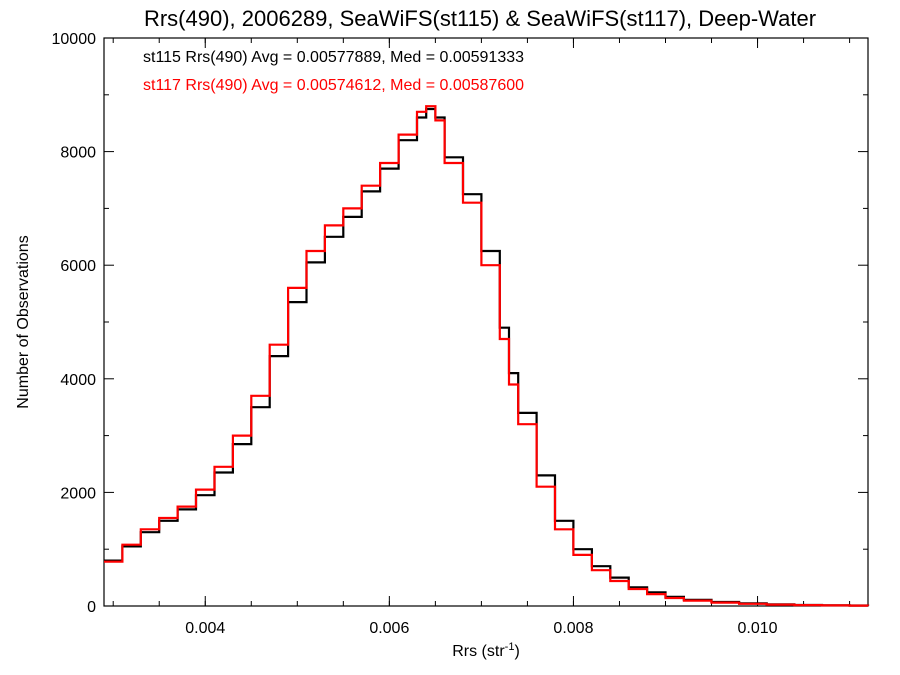 This screenshot has height=675, width=900. What do you see at coordinates (478, 651) in the screenshot?
I see `x-axis-label-main: Rrs (str` at bounding box center [478, 651].